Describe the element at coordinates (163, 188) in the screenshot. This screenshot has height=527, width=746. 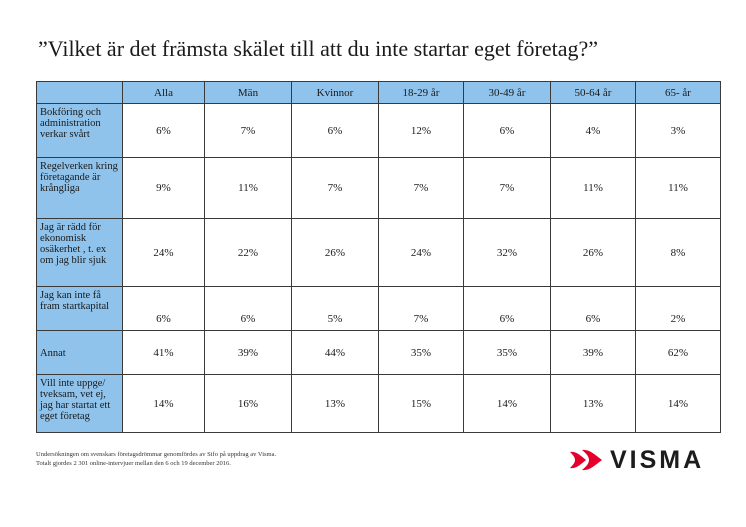
I see `table-cell: 9%` at that location.